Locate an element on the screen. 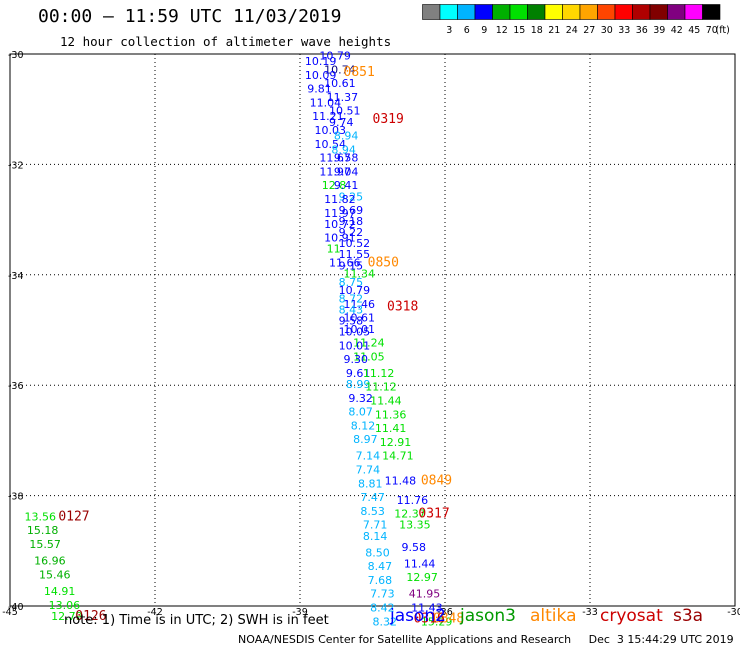 This screenshot has width=740, height=650. data-point-label: 9.81 is located at coordinates (319, 89).